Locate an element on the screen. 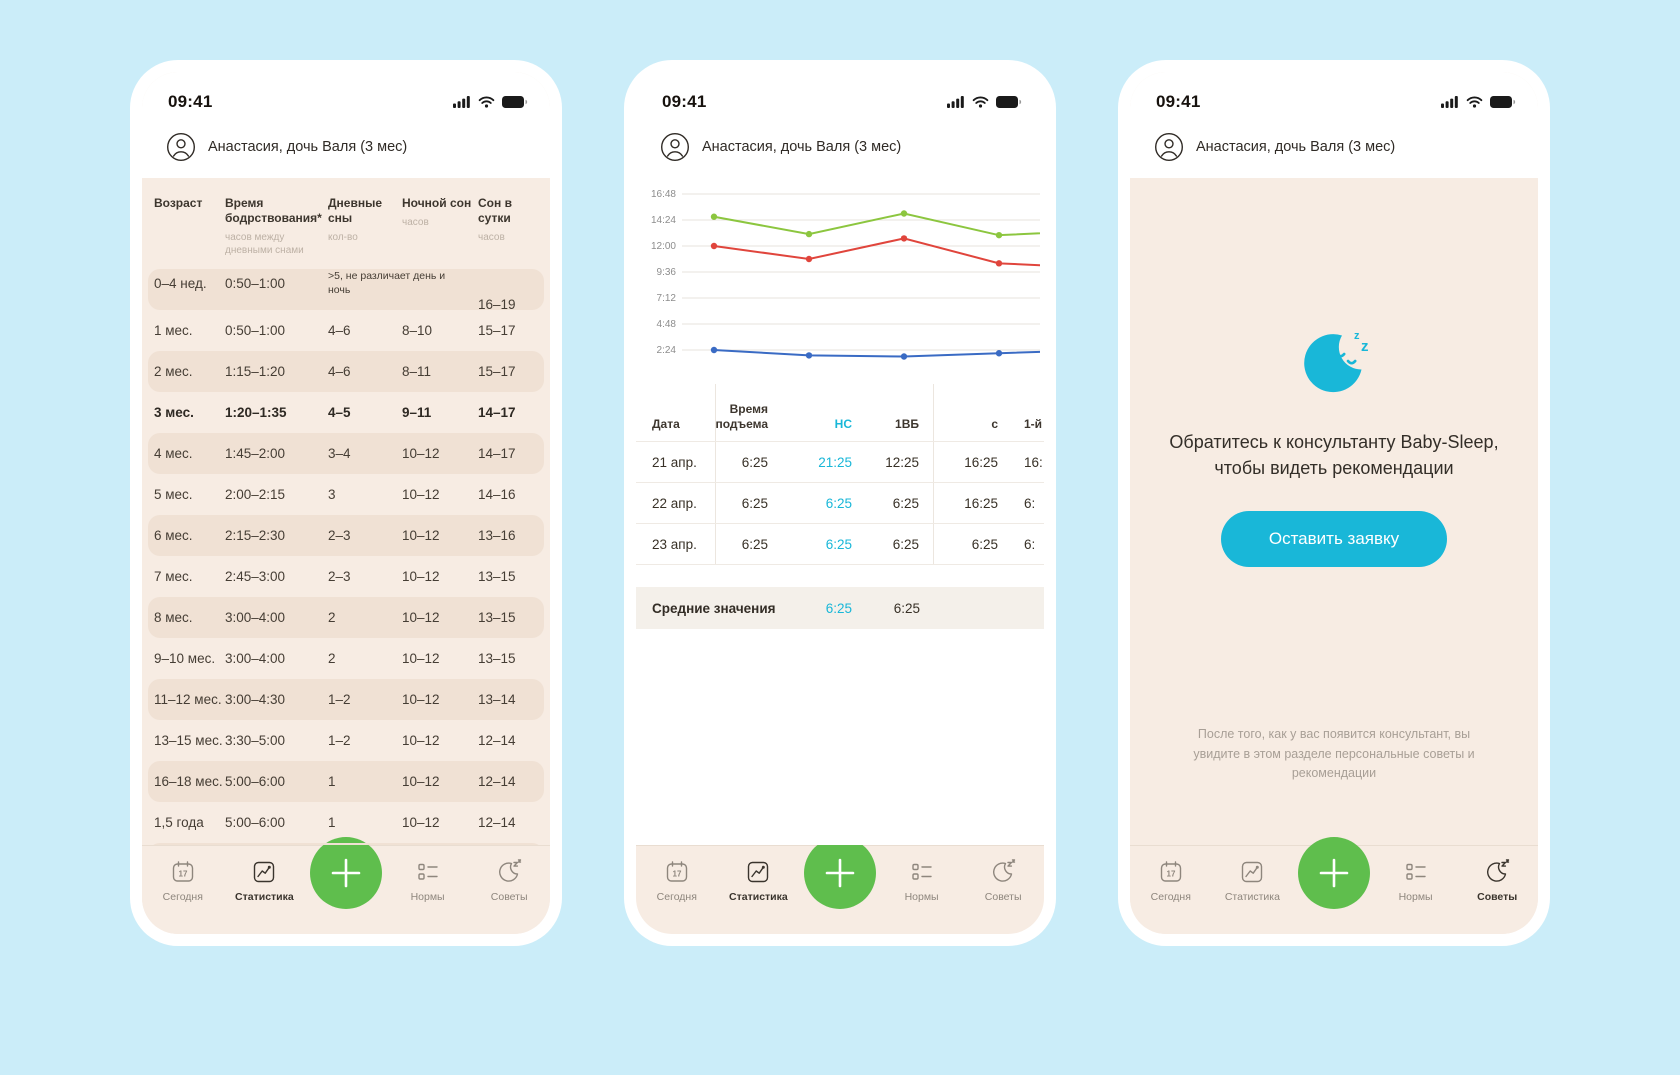 Image resolution: width=1680 pixels, height=1075 pixels. norms-table-row: 1,5 года 5:00–6:00 1 10–12 12–14 is located at coordinates (335, 822).